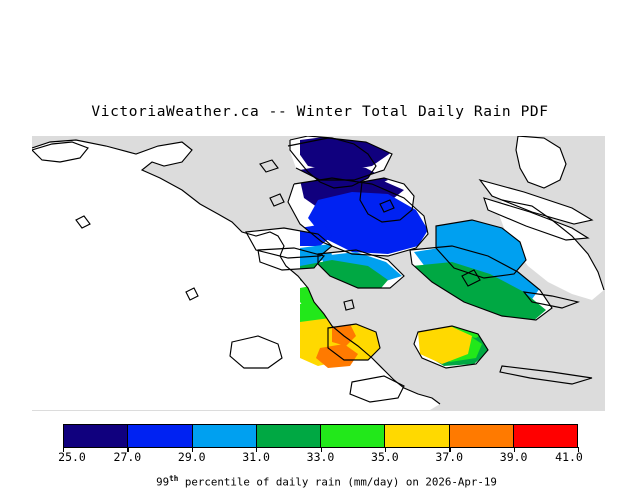  I want to click on colorbar-band-33.0-35.0, so click(353, 436).